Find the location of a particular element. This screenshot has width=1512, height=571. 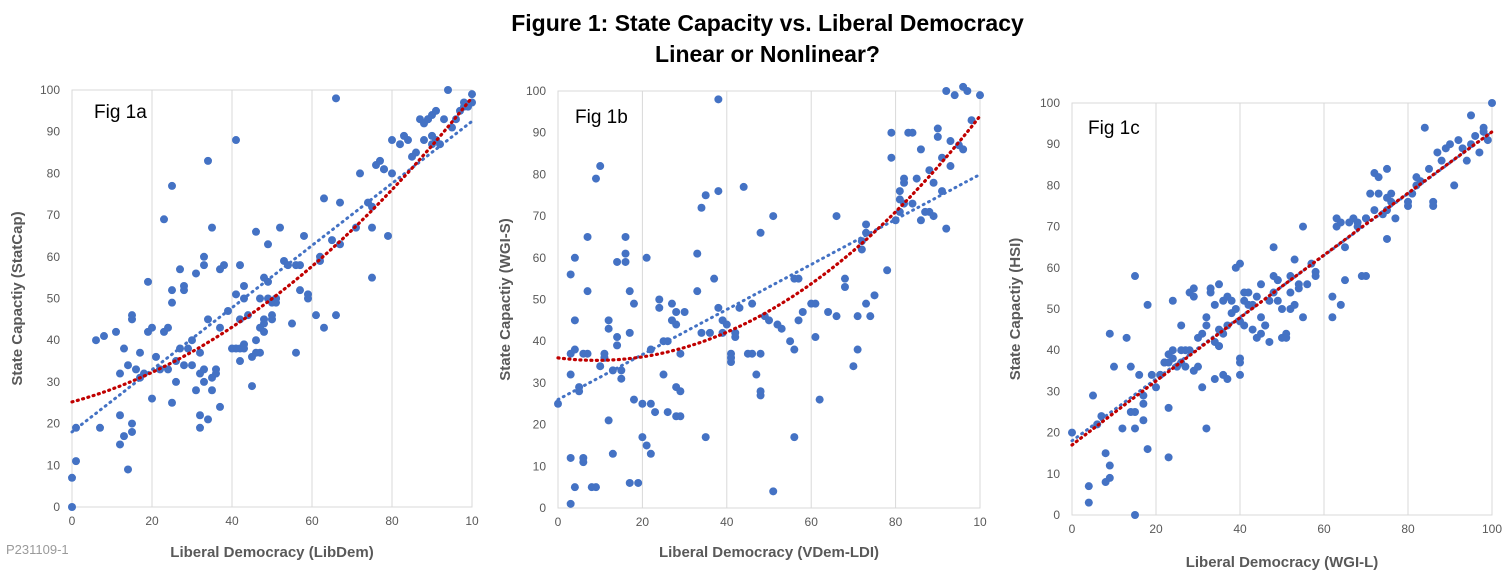

y-tick-label: 20 is located at coordinates (54, 424).